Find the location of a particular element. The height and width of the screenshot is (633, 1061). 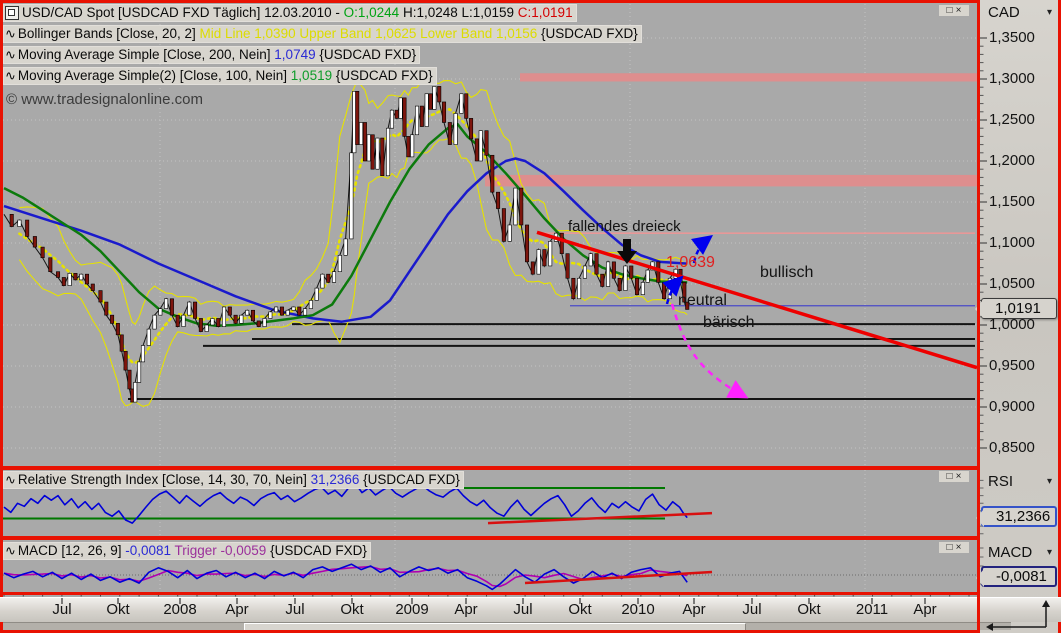

macd-value: -0,0081 is located at coordinates (1021, 576).